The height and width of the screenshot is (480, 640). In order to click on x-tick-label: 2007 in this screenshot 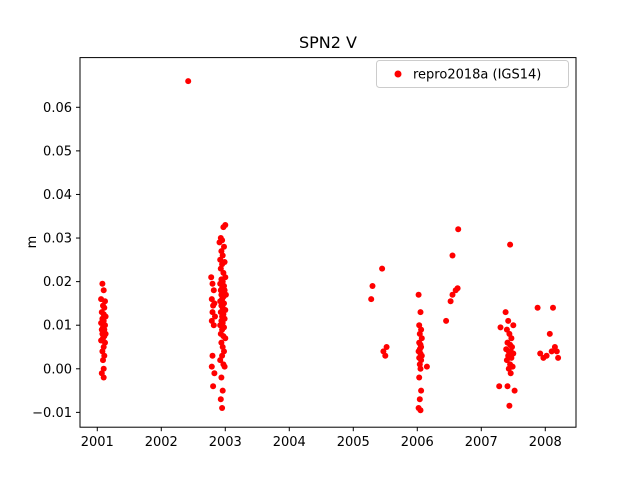, I will do `click(481, 442)`.